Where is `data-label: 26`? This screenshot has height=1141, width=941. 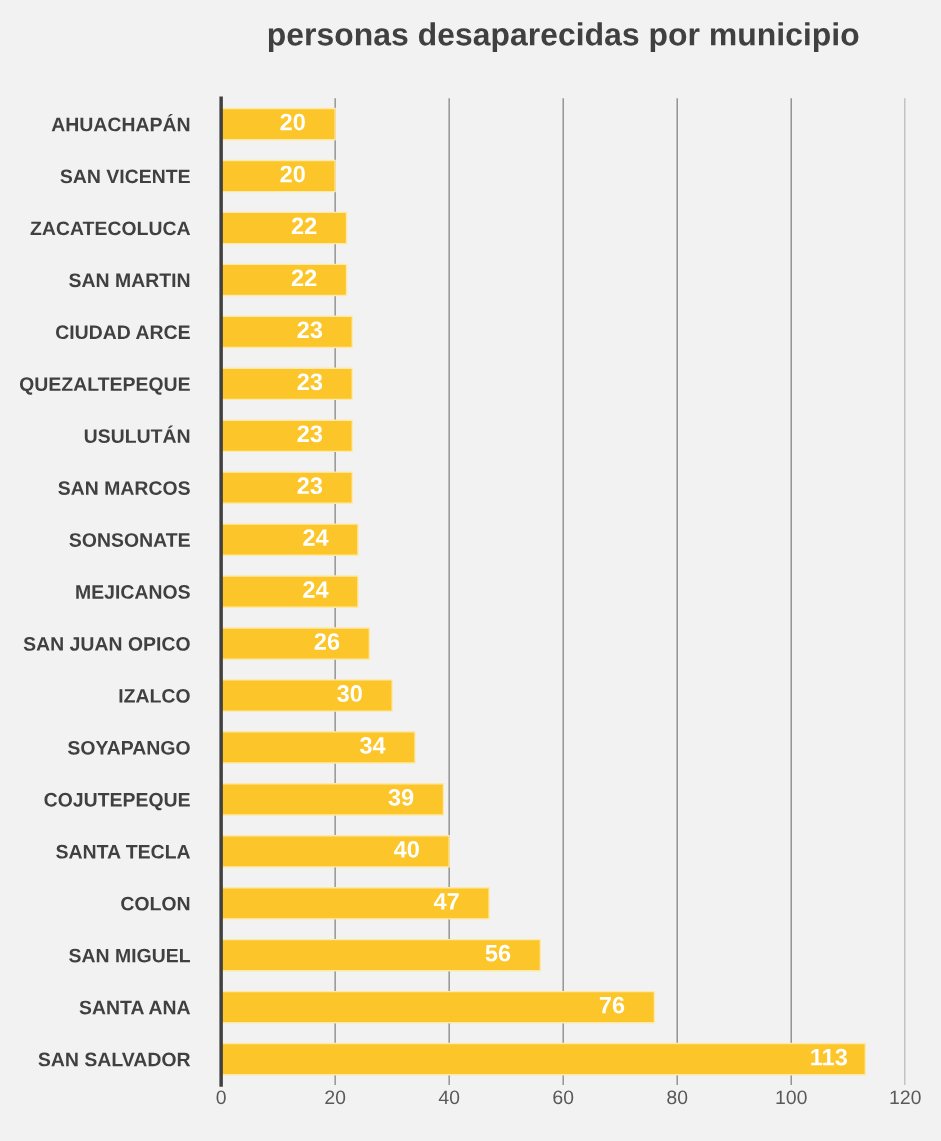
data-label: 26 is located at coordinates (327, 641).